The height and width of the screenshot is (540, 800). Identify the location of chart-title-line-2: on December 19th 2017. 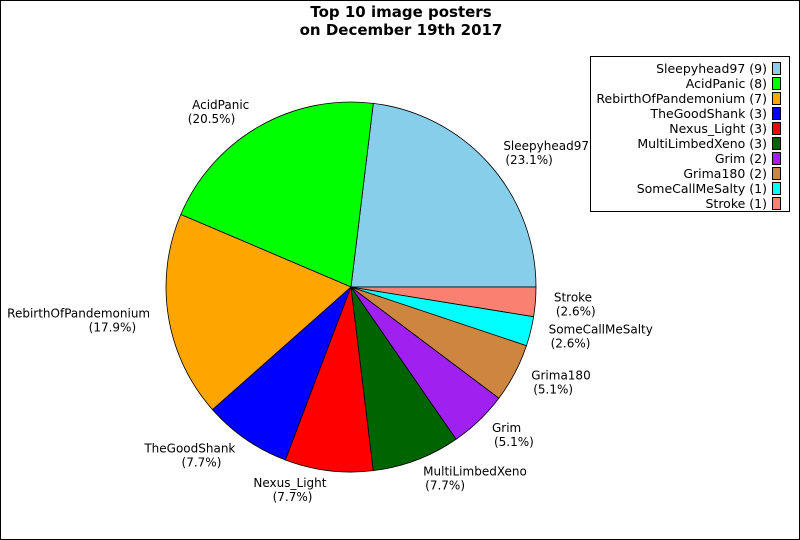
(401, 30).